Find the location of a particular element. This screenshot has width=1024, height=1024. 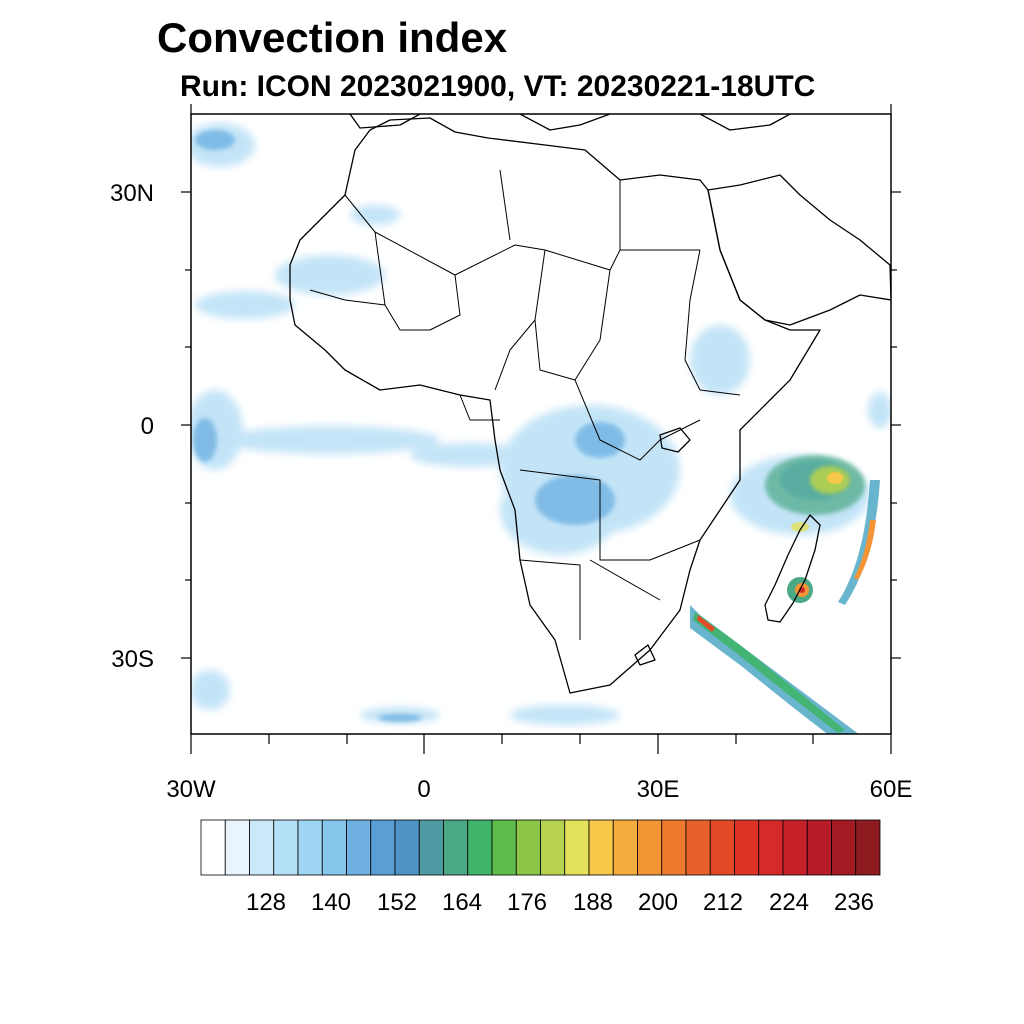

colorbar-label: 140 is located at coordinates (331, 902).